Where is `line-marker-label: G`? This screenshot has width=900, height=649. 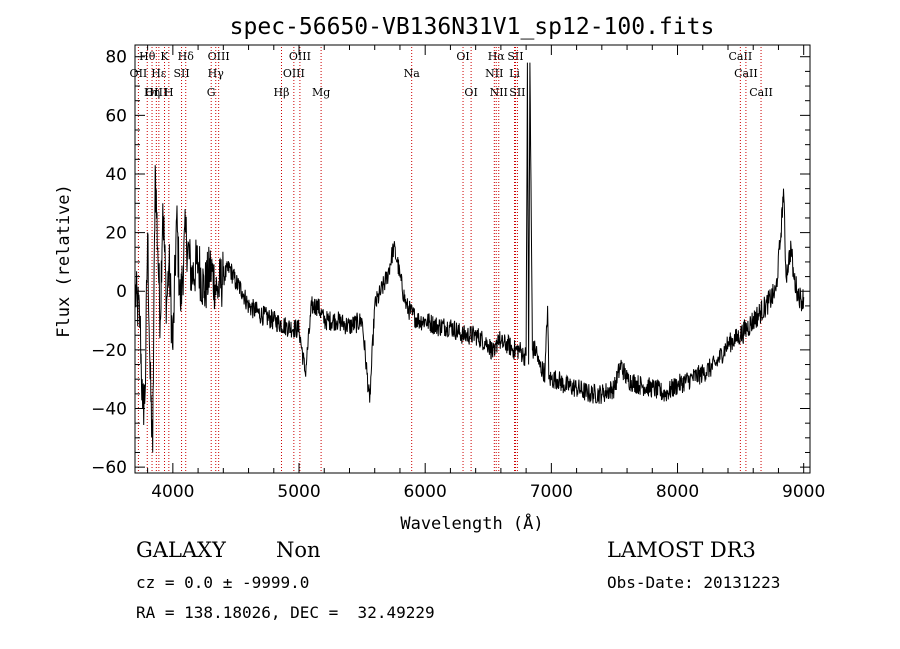 line-marker-label: G is located at coordinates (211, 92).